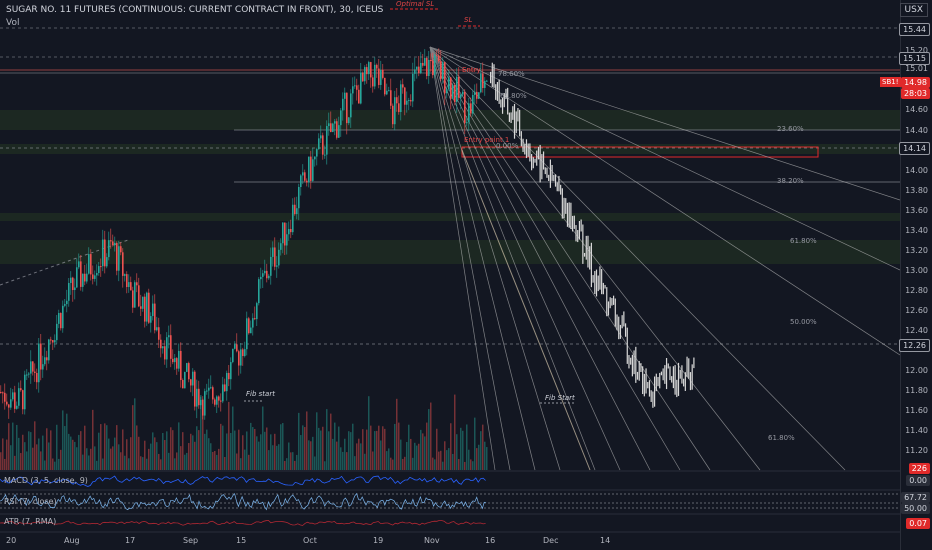  What do you see at coordinates (470, 258) in the screenshot?
I see `fan-line` at bounding box center [470, 258].